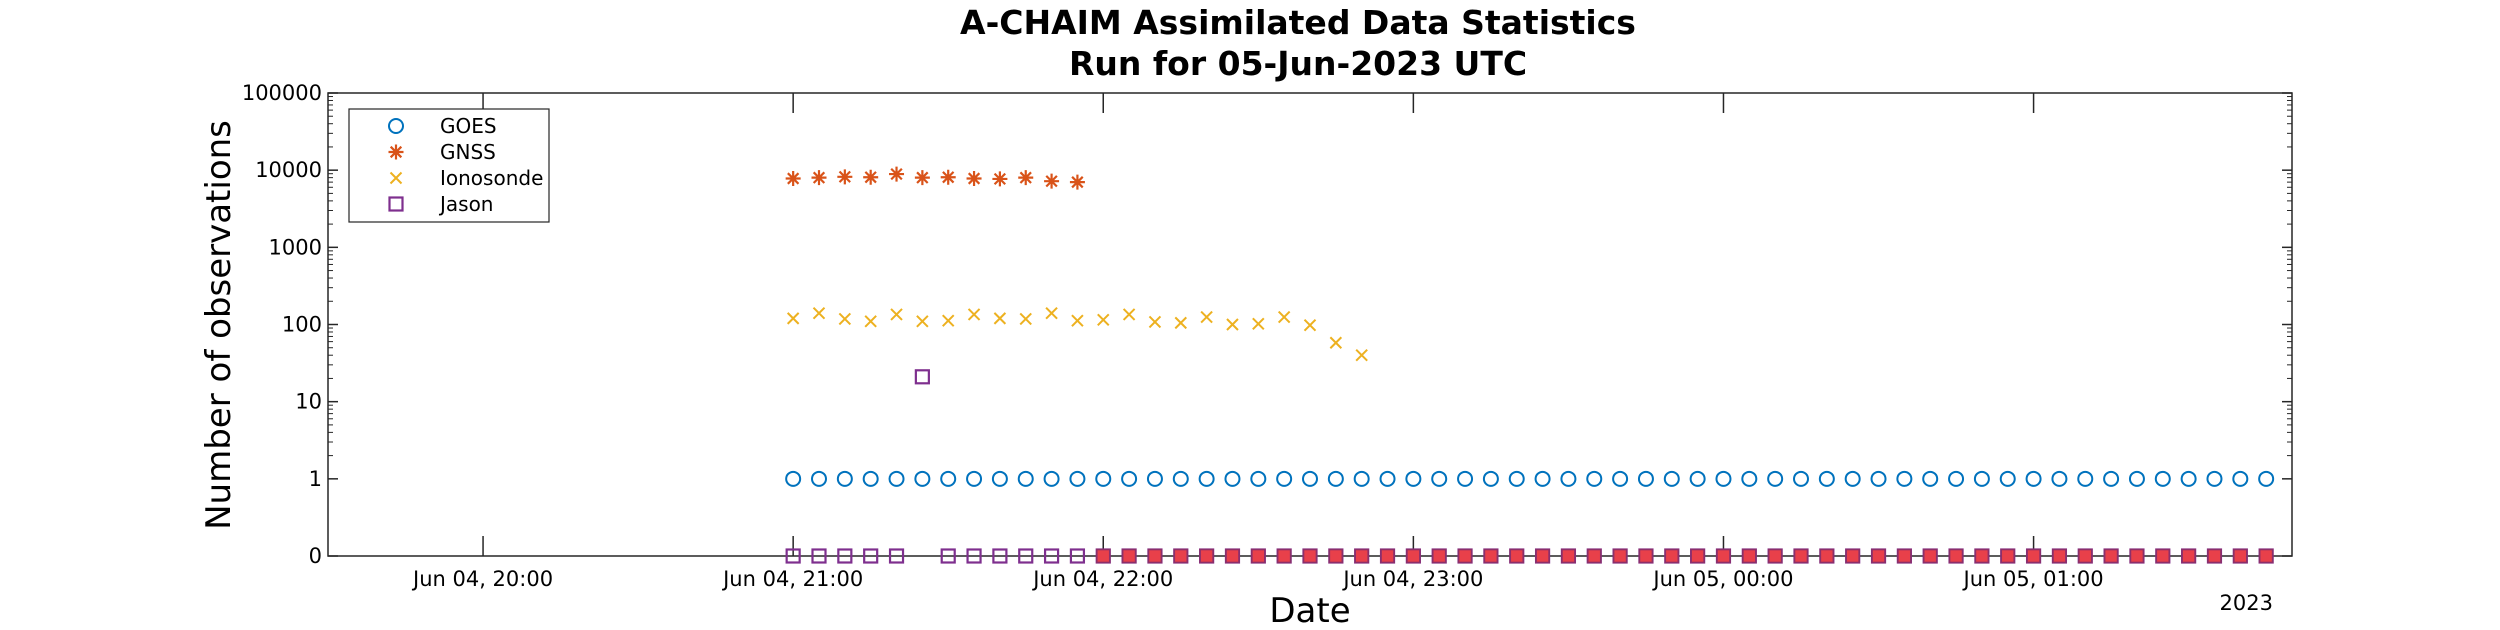 Image resolution: width=2500 pixels, height=630 pixels. Describe the element at coordinates (2033, 579) in the screenshot. I see `x-tick-label: Jun 05, 01:00` at that location.